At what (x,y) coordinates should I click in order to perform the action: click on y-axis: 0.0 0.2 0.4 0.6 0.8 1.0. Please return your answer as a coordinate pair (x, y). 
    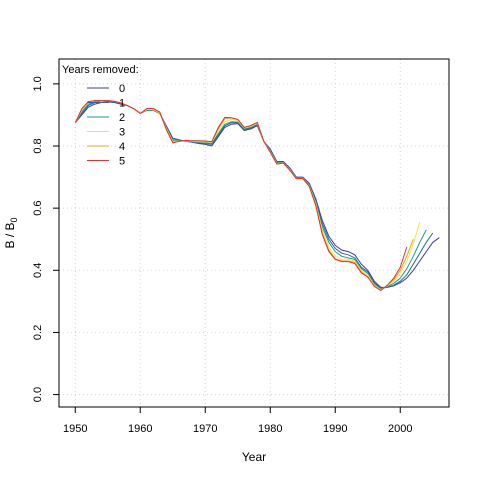
    Looking at the image, I should click on (45, 239).